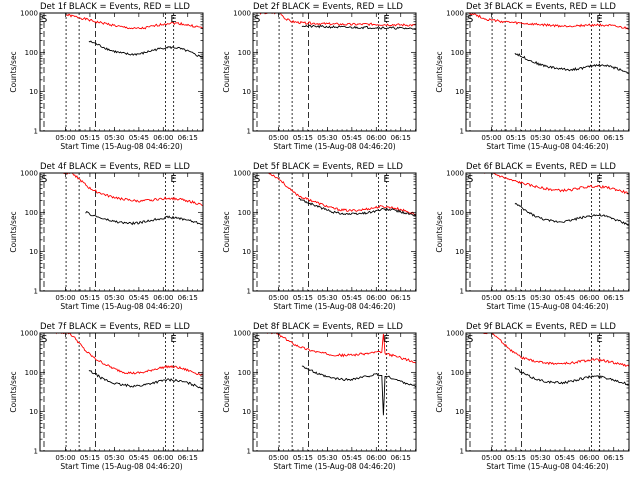  What do you see at coordinates (541, 7) in the screenshot?
I see `panel-title: Det 3f BLACK = Events, RED = LLD` at bounding box center [541, 7].